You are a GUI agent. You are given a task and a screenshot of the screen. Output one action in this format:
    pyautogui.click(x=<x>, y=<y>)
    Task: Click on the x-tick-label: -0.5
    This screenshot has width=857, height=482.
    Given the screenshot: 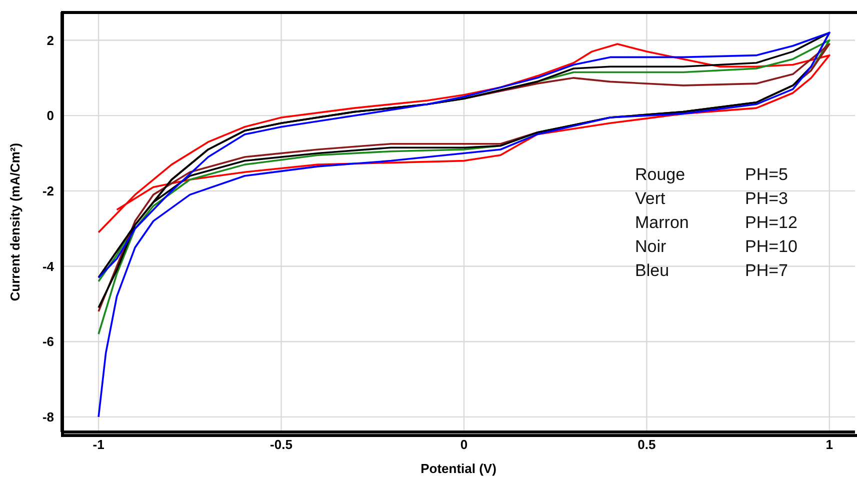 What is the action you would take?
    pyautogui.click(x=281, y=444)
    